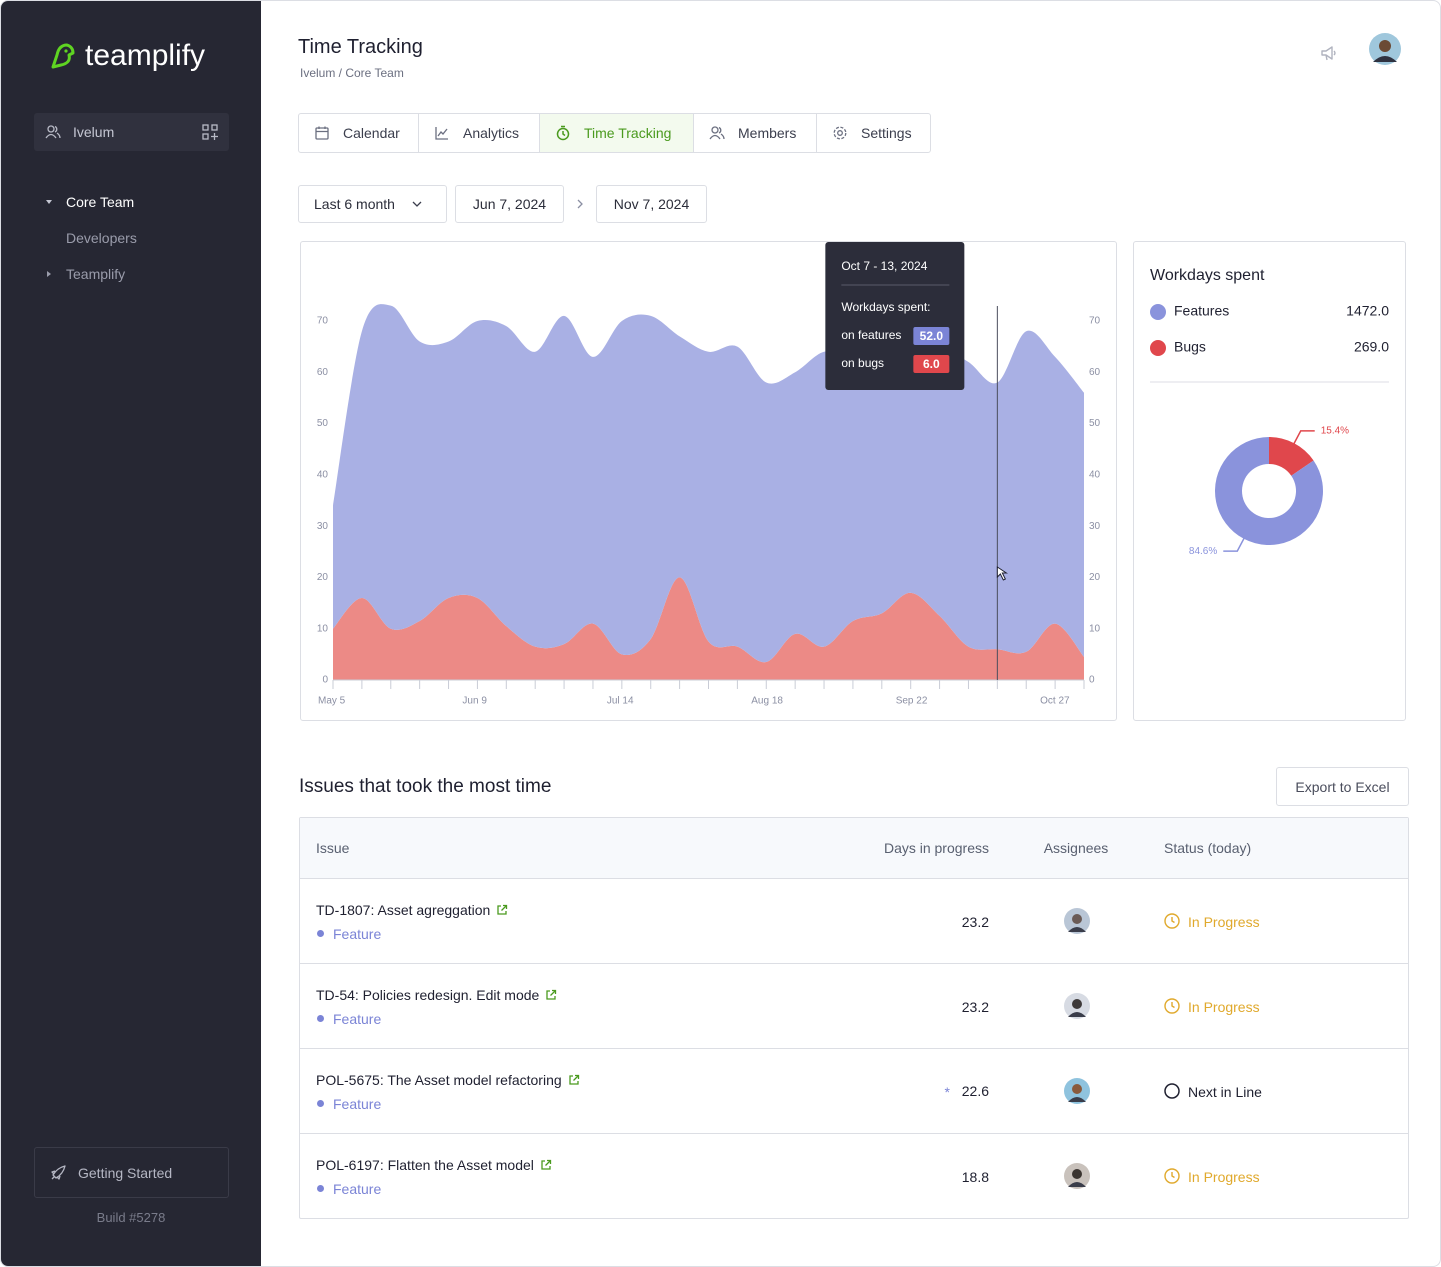 This screenshot has width=1441, height=1267. I want to click on legend-value: 269.0, so click(1371, 347).